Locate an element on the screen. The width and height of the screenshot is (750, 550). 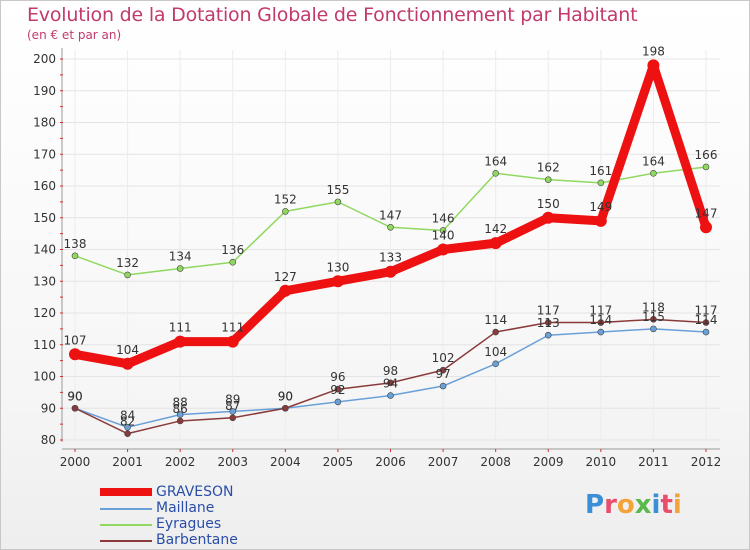
x-tick-label: 2010 is located at coordinates (601, 462).